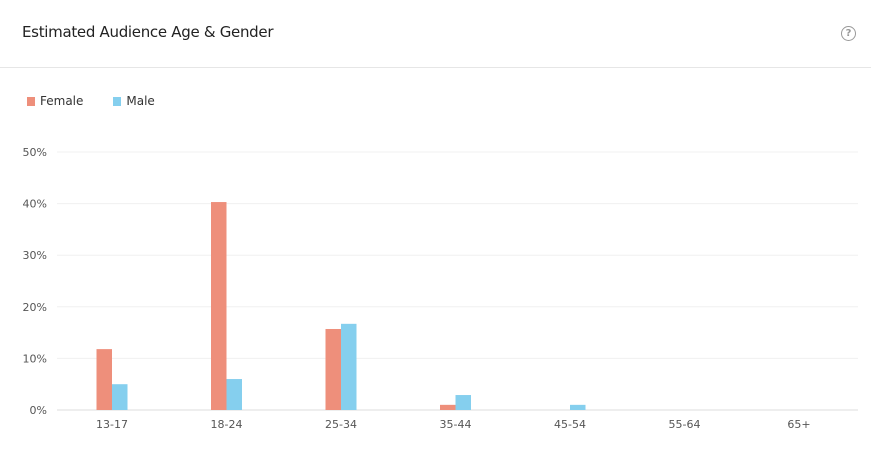 The image size is (871, 452). I want to click on x-tick-label: 13-17, so click(112, 424).